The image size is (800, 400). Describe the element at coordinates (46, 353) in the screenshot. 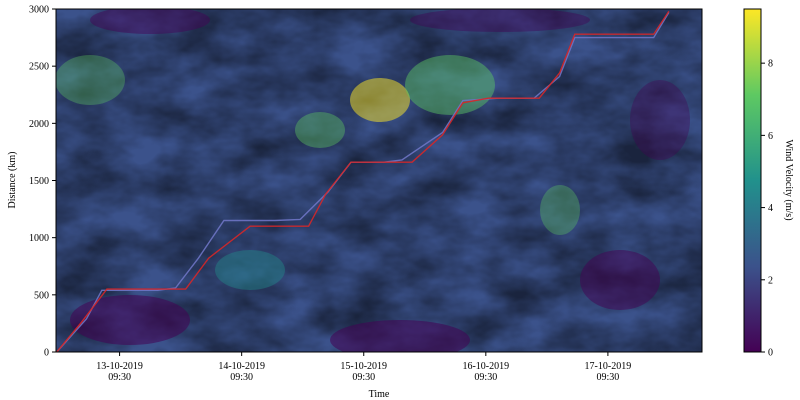

I see `y-tick-label: 0` at that location.